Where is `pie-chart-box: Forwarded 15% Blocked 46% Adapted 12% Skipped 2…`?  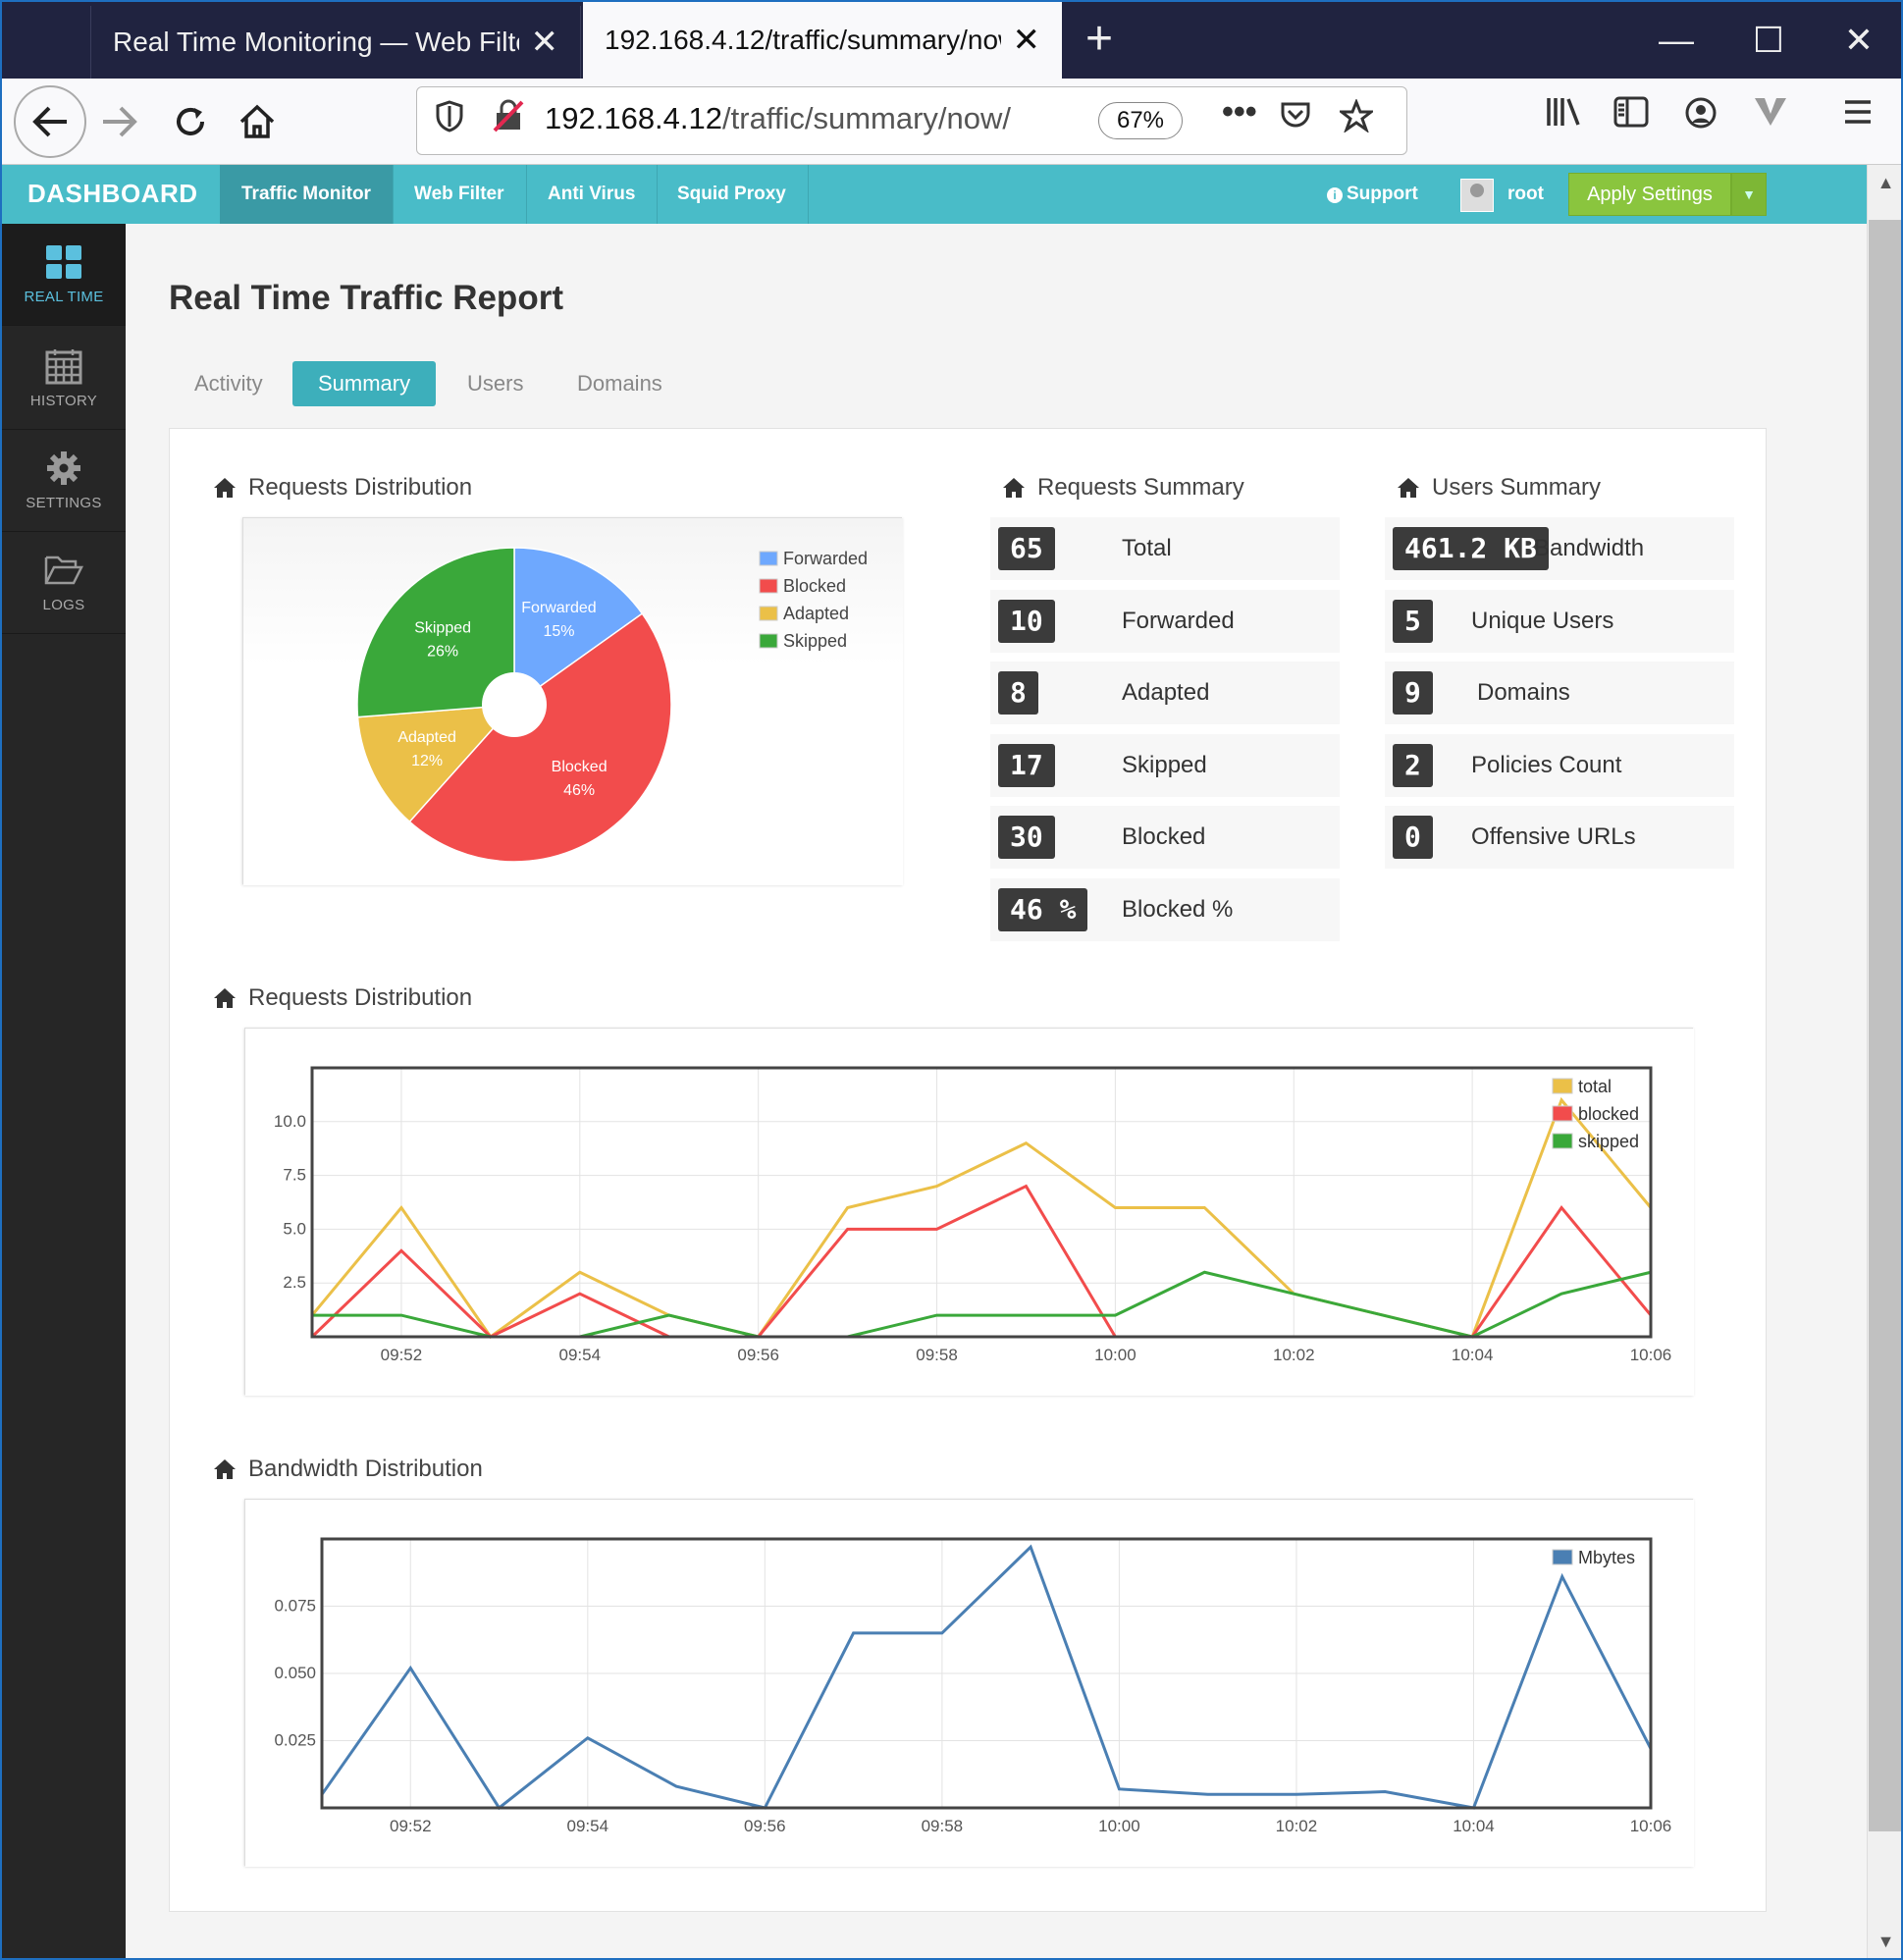
pie-chart-box: Forwarded 15% Blocked 46% Adapted 12% Skipped 2… is located at coordinates (572, 701).